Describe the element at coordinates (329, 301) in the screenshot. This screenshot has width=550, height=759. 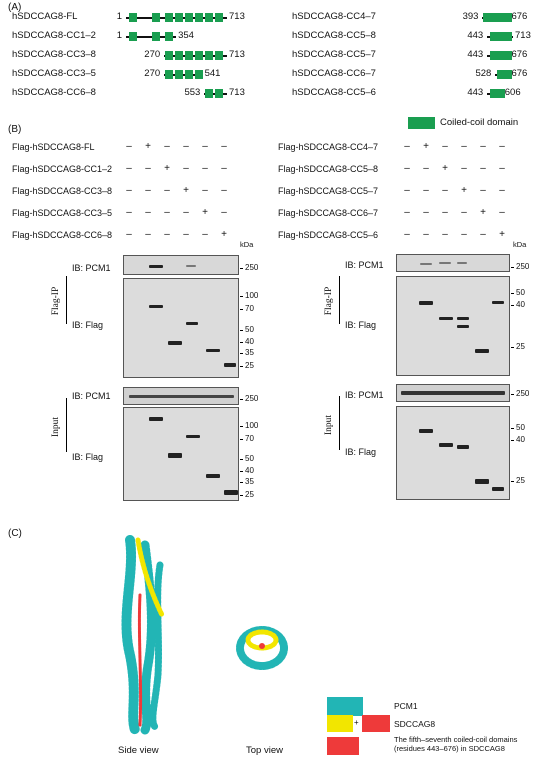
I see `right-flag-ip-label: Flag-IP` at that location.